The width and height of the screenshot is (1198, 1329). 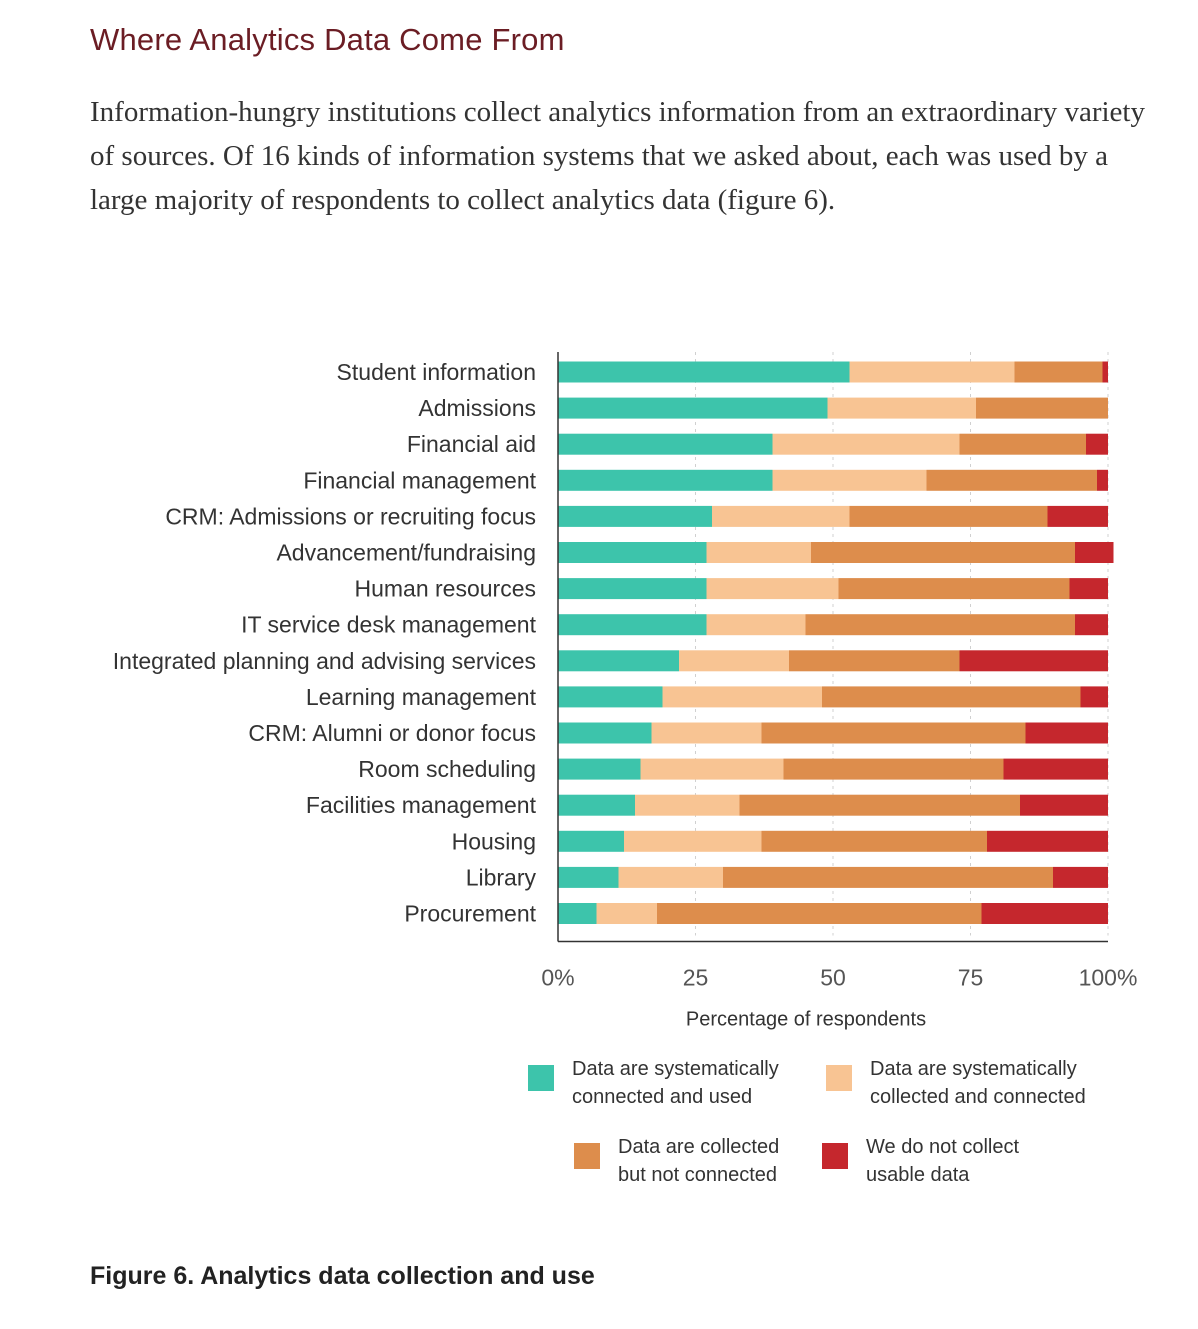 I want to click on legend-swatch-teal, so click(x=541, y=1078).